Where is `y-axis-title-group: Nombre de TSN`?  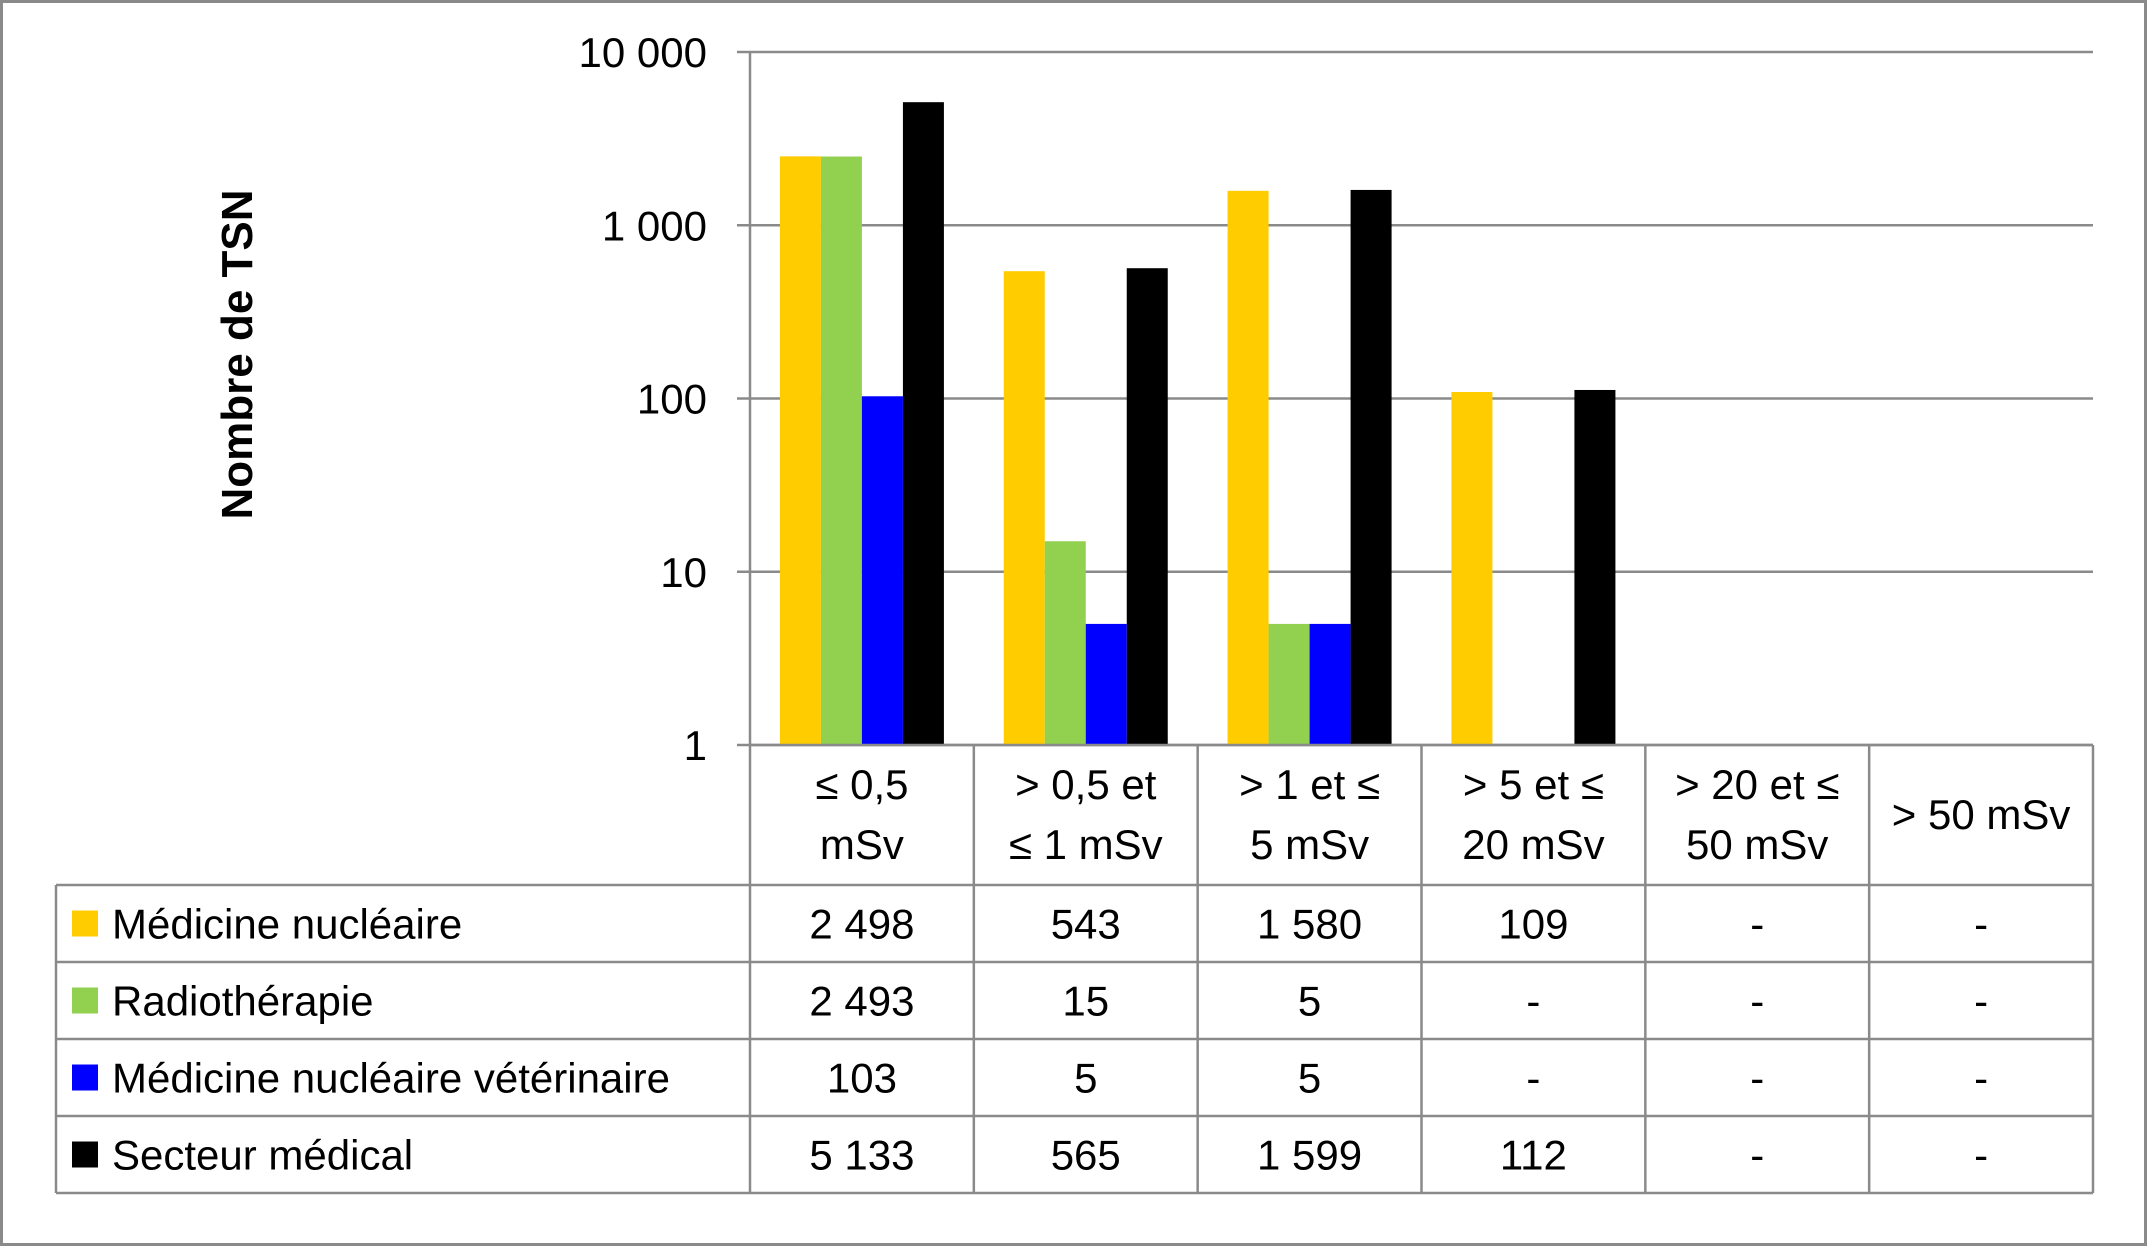 y-axis-title-group: Nombre de TSN is located at coordinates (237, 354).